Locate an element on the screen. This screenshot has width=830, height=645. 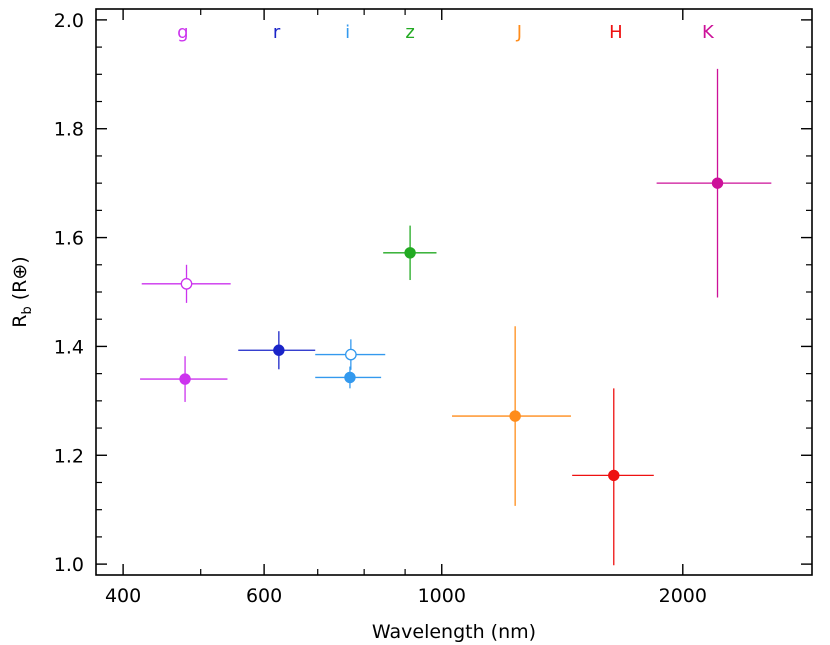
data-point-J-filled is located at coordinates (511, 416).